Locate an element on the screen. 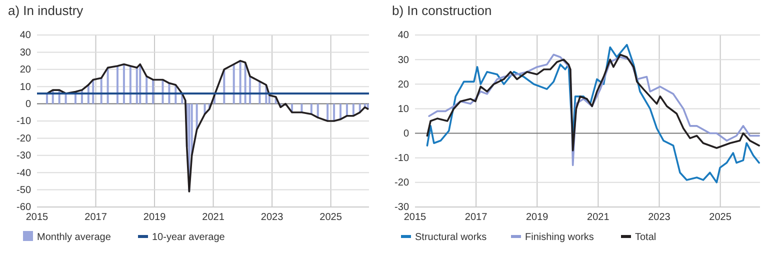  chart-title: b) In construction is located at coordinates (442, 10).